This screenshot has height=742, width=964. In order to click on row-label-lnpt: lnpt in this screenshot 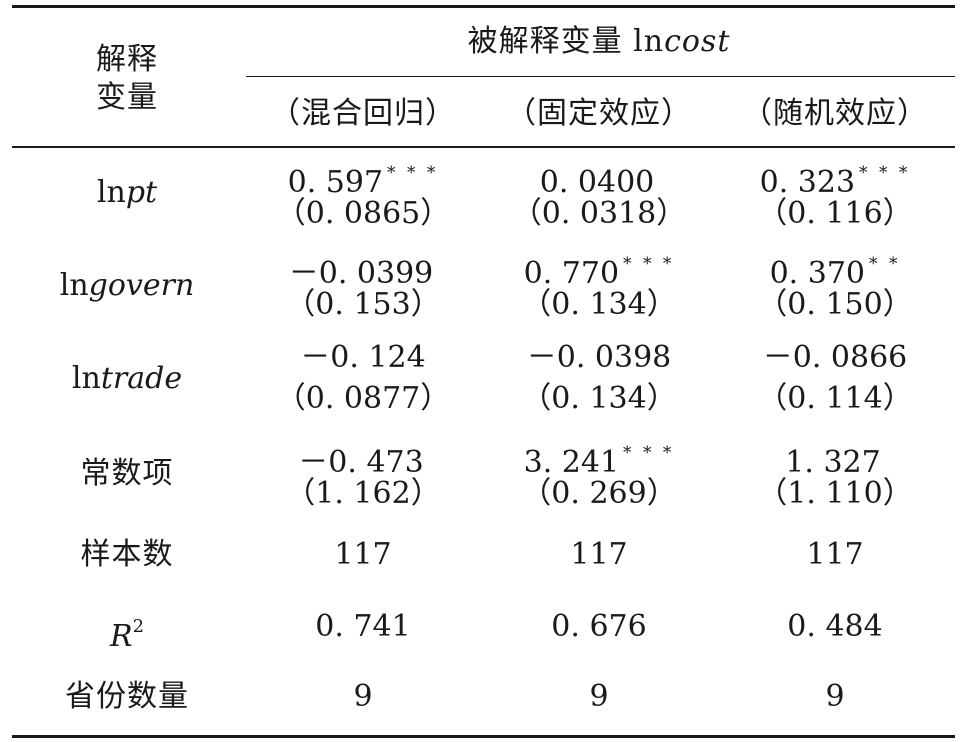, I will do `click(127, 193)`.